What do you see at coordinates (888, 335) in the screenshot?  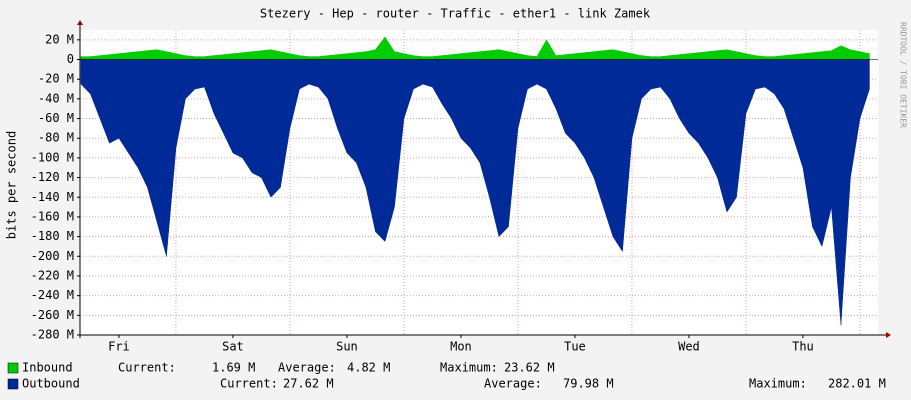 I see `x-arrow` at bounding box center [888, 335].